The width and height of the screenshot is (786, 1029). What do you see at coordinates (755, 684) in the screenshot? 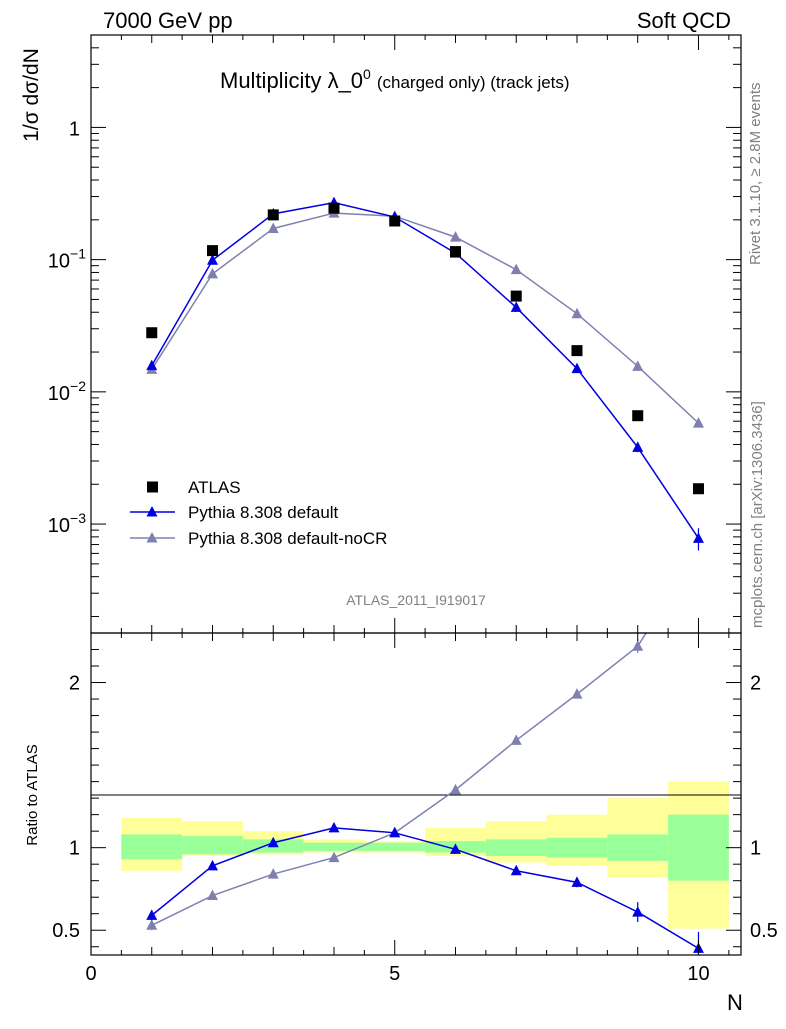
I see `ratio-y-tick-label-right: 2` at bounding box center [755, 684].